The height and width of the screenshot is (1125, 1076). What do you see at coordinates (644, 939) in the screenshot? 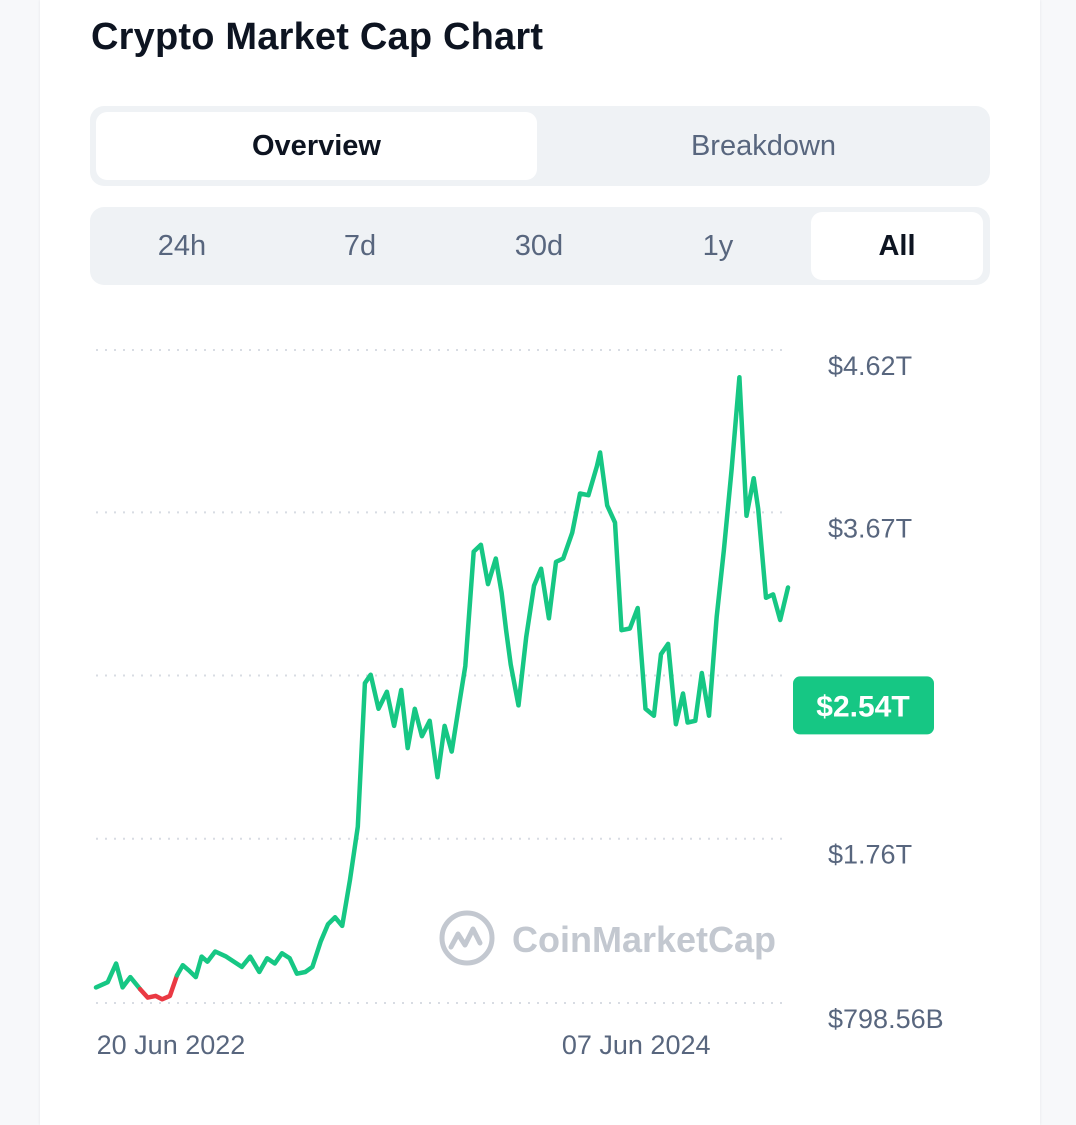
I see `watermark-text: CoinMarketCap` at bounding box center [644, 939].